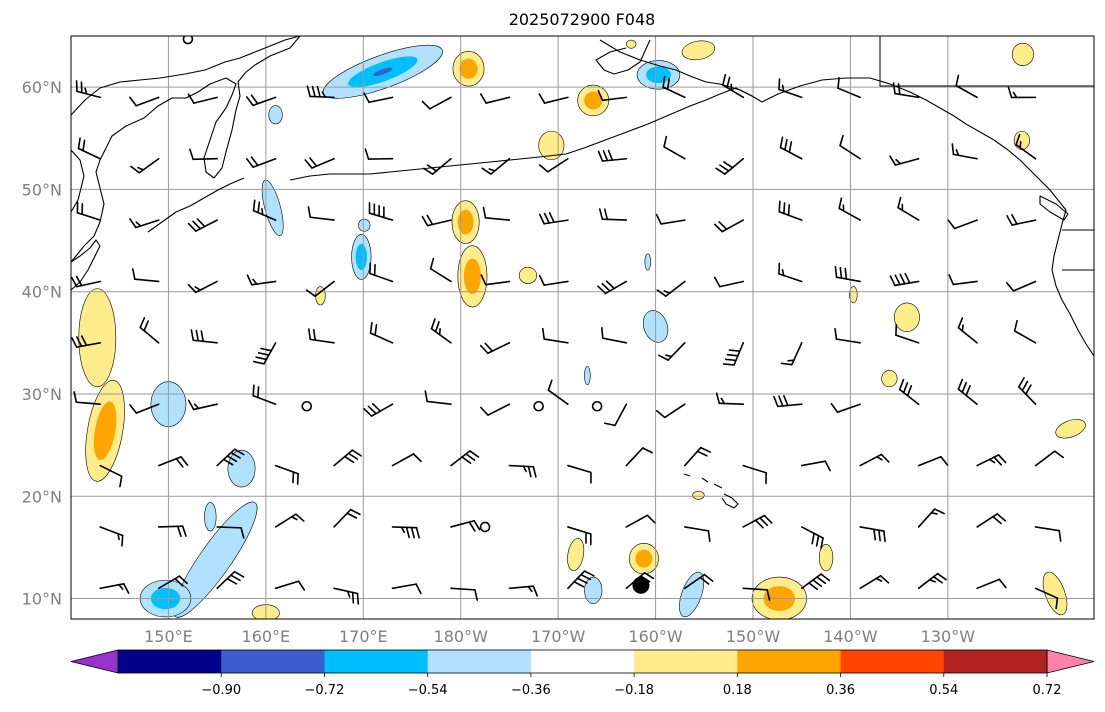  Describe the element at coordinates (655, 636) in the screenshot. I see `lon-tick-label: 160°W` at that location.